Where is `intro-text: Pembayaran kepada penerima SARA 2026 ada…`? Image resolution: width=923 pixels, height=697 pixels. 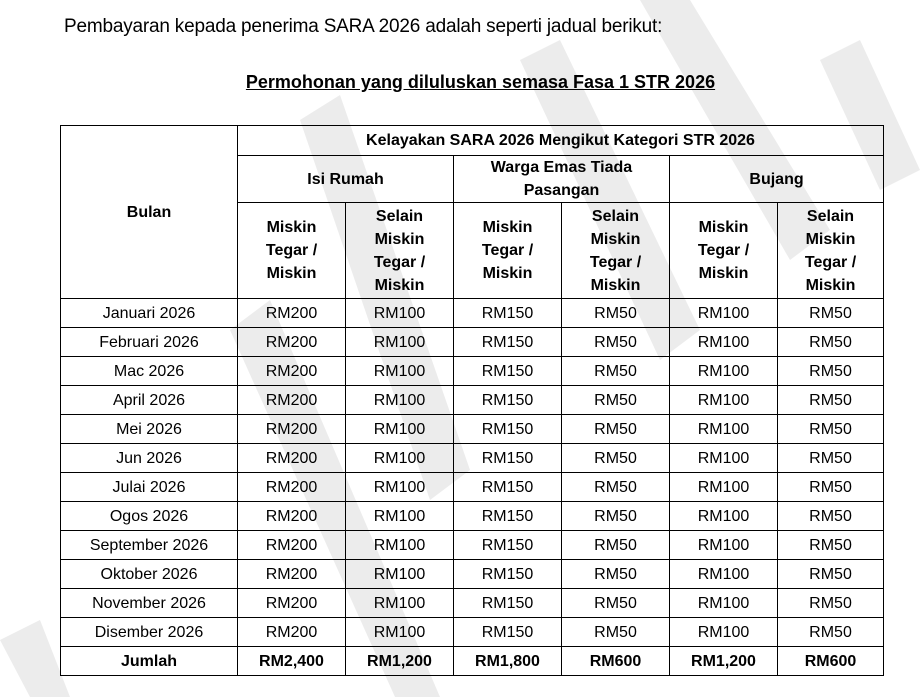 intro-text: Pembayaran kepada penerima SARA 2026 ada… is located at coordinates (363, 26).